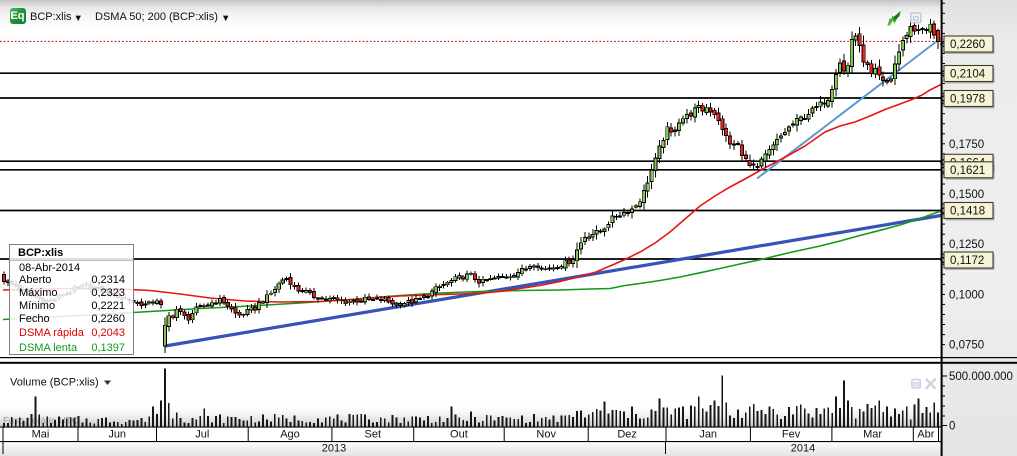 This screenshot has height=456, width=1017. What do you see at coordinates (967, 212) in the screenshot?
I see `svg-text: 0,1418` at bounding box center [967, 212].